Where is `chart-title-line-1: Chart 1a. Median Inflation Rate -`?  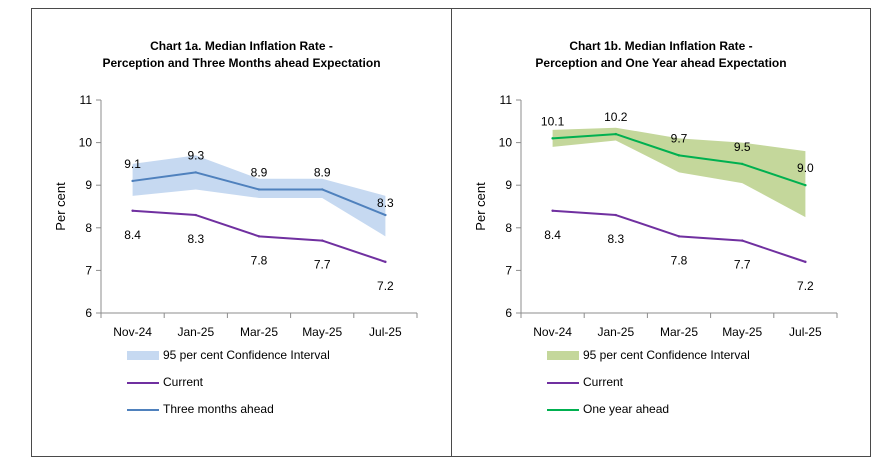 chart-title-line-1: Chart 1a. Median Inflation Rate - is located at coordinates (241, 46).